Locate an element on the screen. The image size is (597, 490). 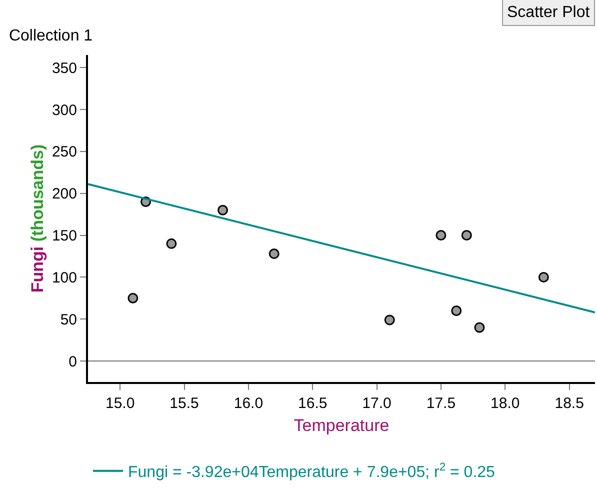
y-tick-label: 350 is located at coordinates (64, 68).